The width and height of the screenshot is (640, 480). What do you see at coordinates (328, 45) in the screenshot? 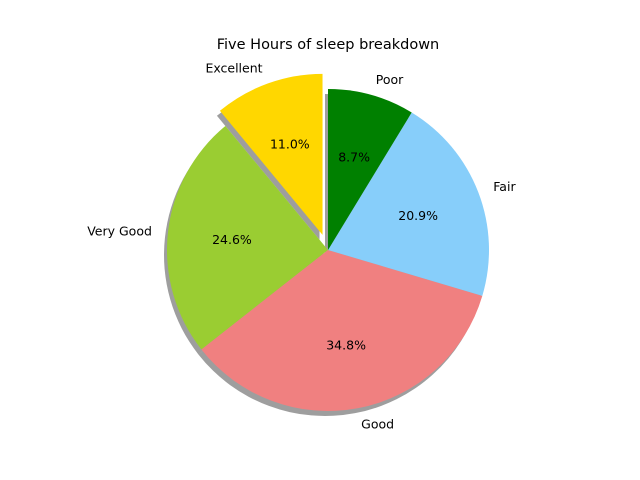
I see `chart-title: Five Hours of sleep breakdown` at bounding box center [328, 45].